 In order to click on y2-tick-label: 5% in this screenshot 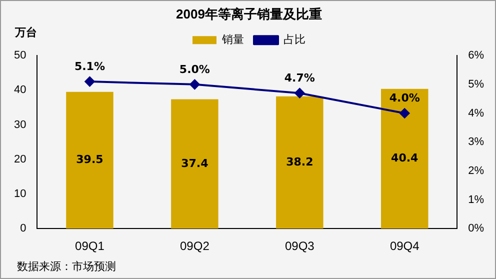, I will do `click(476, 84)`.